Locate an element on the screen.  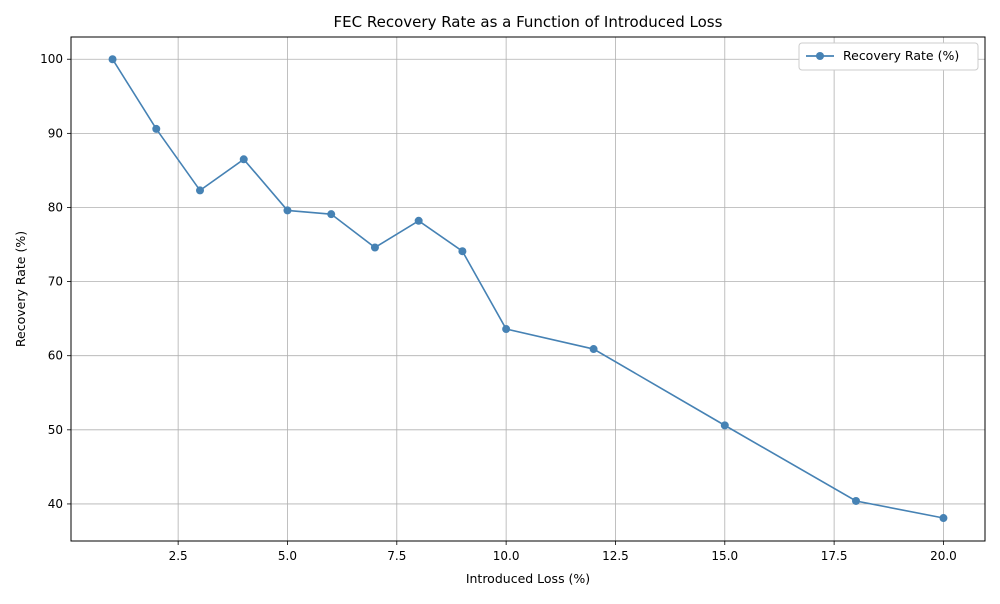
y-tick-label: 50 is located at coordinates (55, 430).